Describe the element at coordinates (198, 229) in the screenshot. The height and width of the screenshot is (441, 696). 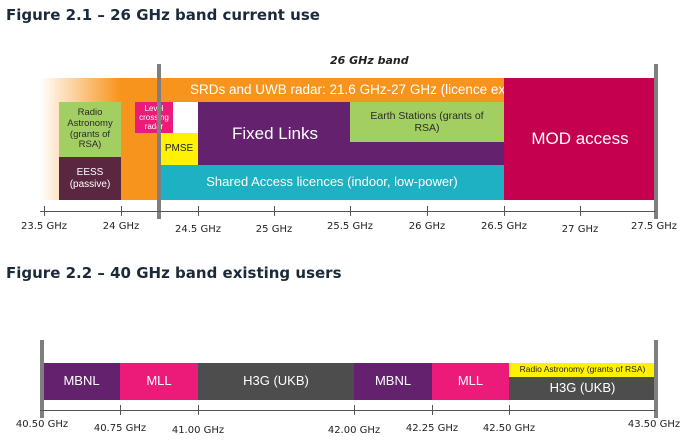
I see `figure-1-tick-label: 24.5 GHz` at that location.